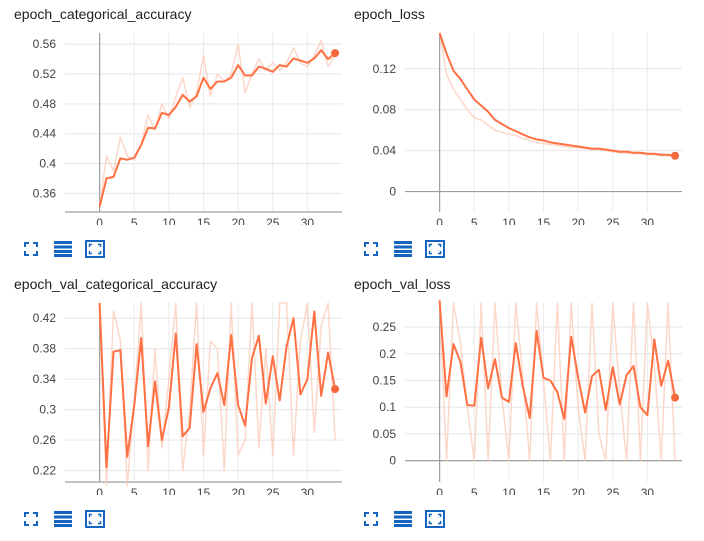 This screenshot has width=704, height=541. I want to click on y-tick-label: 0.56, so click(45, 44).